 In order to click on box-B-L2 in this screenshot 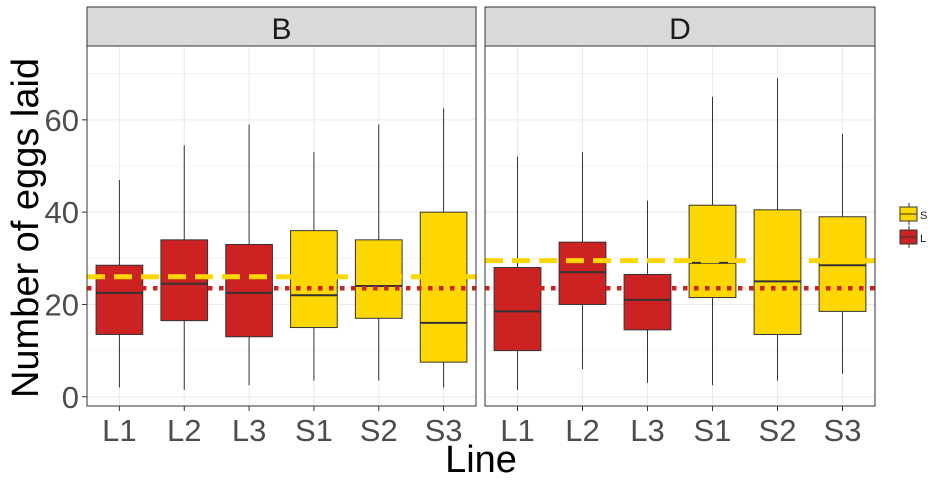, I will do `click(184, 267)`.